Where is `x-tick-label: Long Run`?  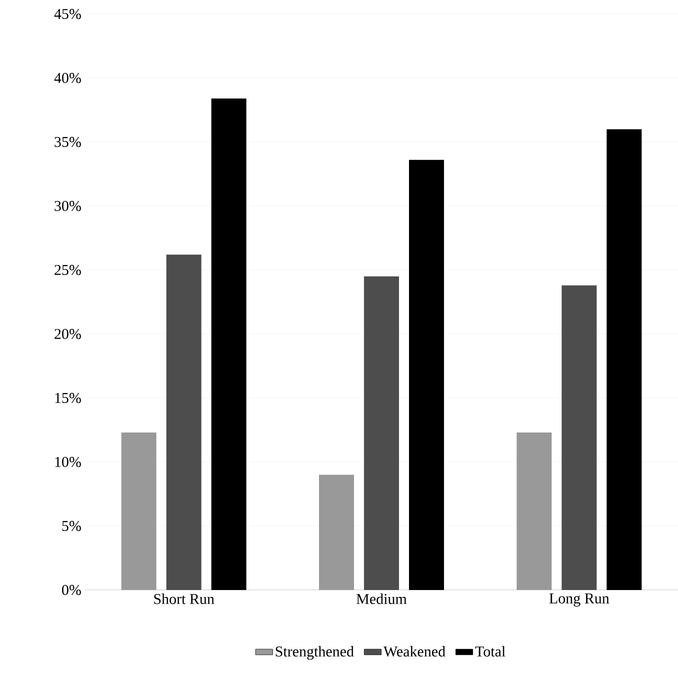 x-tick-label: Long Run is located at coordinates (579, 600).